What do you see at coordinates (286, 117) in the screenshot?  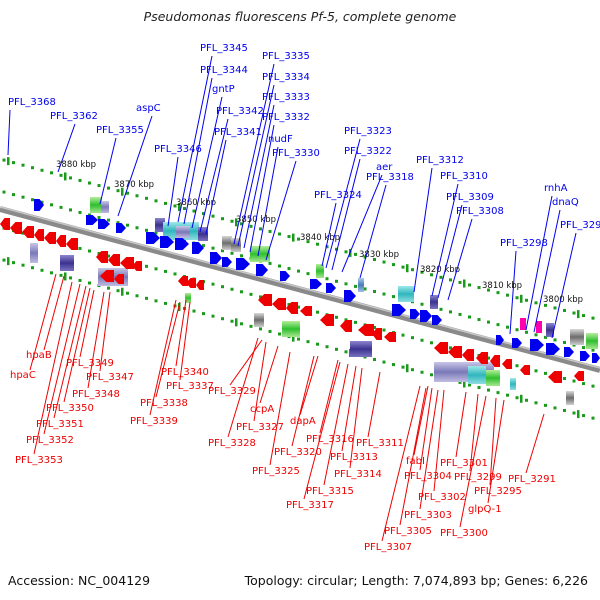 I see `forward-gene-label: PFL_3332` at bounding box center [286, 117].